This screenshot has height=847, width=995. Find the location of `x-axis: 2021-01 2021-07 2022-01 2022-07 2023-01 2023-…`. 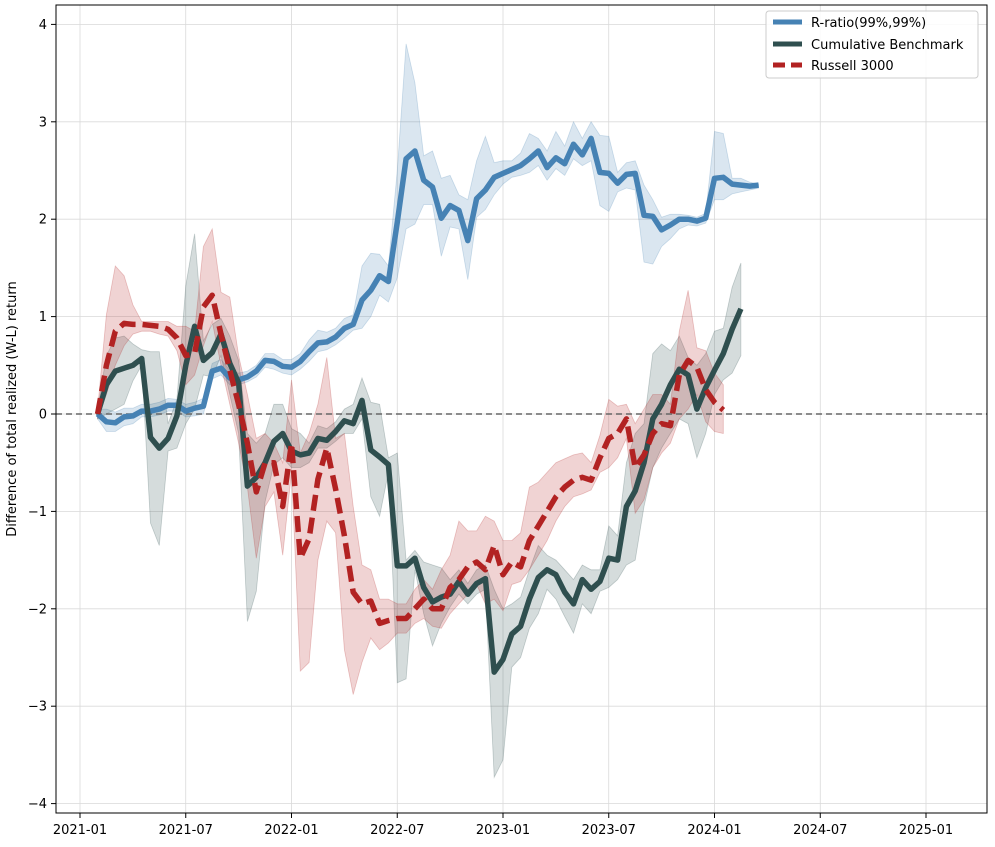

x-axis: 2021-01 2021-07 2022-01 2022-07 2023-01 2023-… is located at coordinates (503, 825).